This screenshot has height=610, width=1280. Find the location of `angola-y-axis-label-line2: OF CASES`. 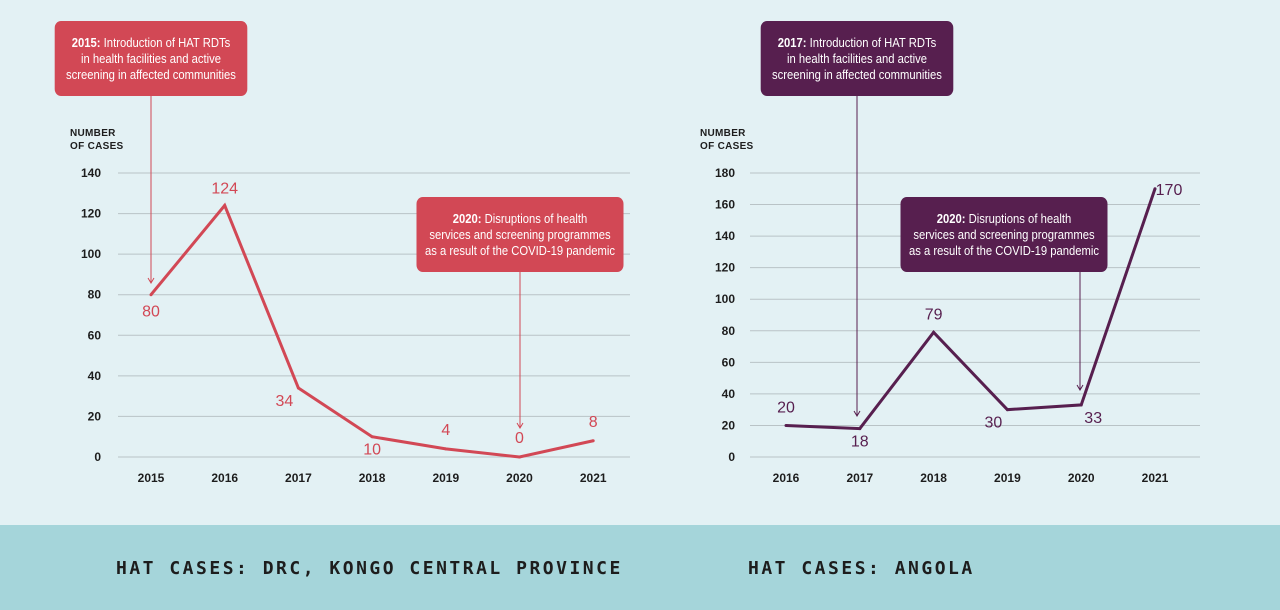

angola-y-axis-label-line2: OF CASES is located at coordinates (727, 146).